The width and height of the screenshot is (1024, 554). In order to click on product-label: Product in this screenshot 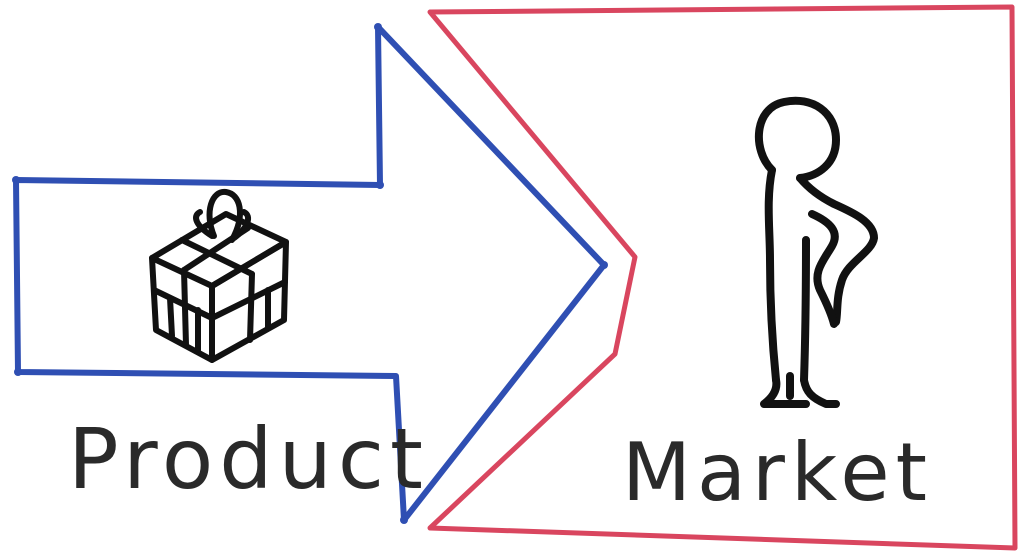, I will do `click(248, 459)`.